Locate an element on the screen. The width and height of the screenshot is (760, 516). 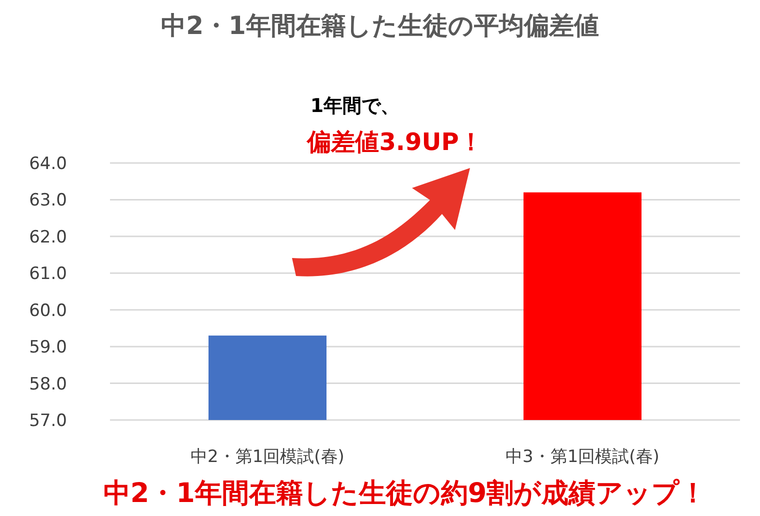
x-tick-label: 中2・第1回模試(春) is located at coordinates (267, 457).